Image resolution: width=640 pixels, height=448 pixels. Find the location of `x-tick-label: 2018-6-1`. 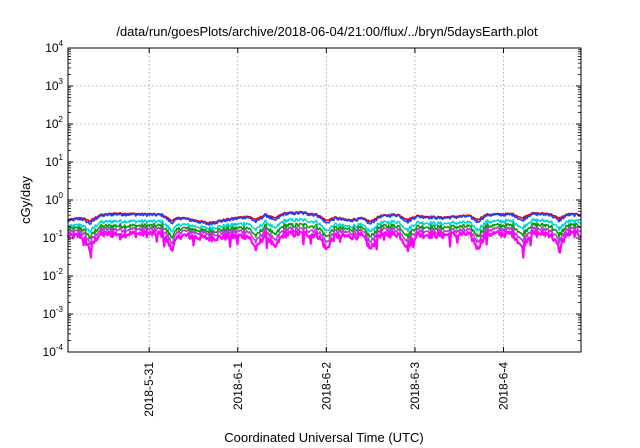

x-tick-label: 2018-6-1 is located at coordinates (238, 386).